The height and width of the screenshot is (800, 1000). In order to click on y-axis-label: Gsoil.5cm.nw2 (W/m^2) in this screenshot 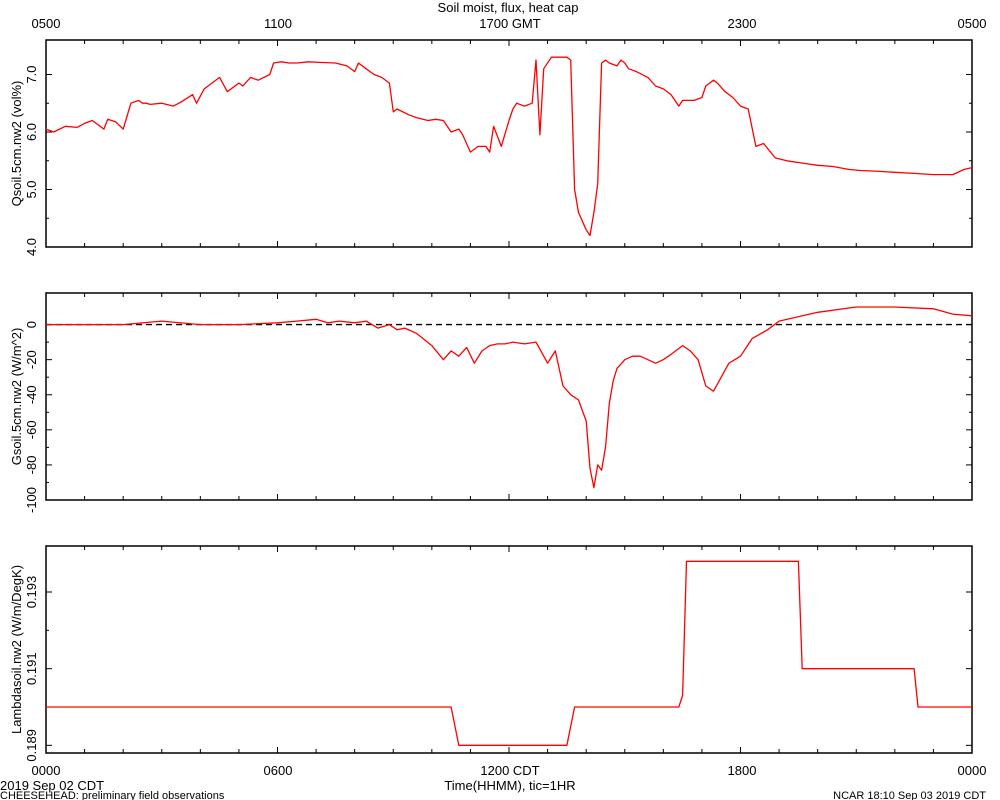, I will do `click(16, 397)`.